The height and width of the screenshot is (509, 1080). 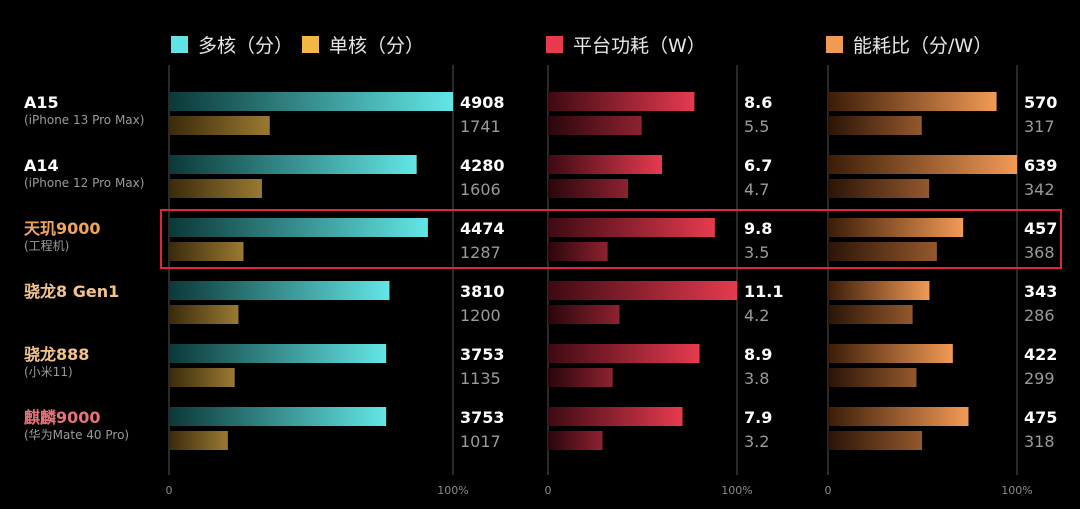 I want to click on value-label: 4.7, so click(x=756, y=189).